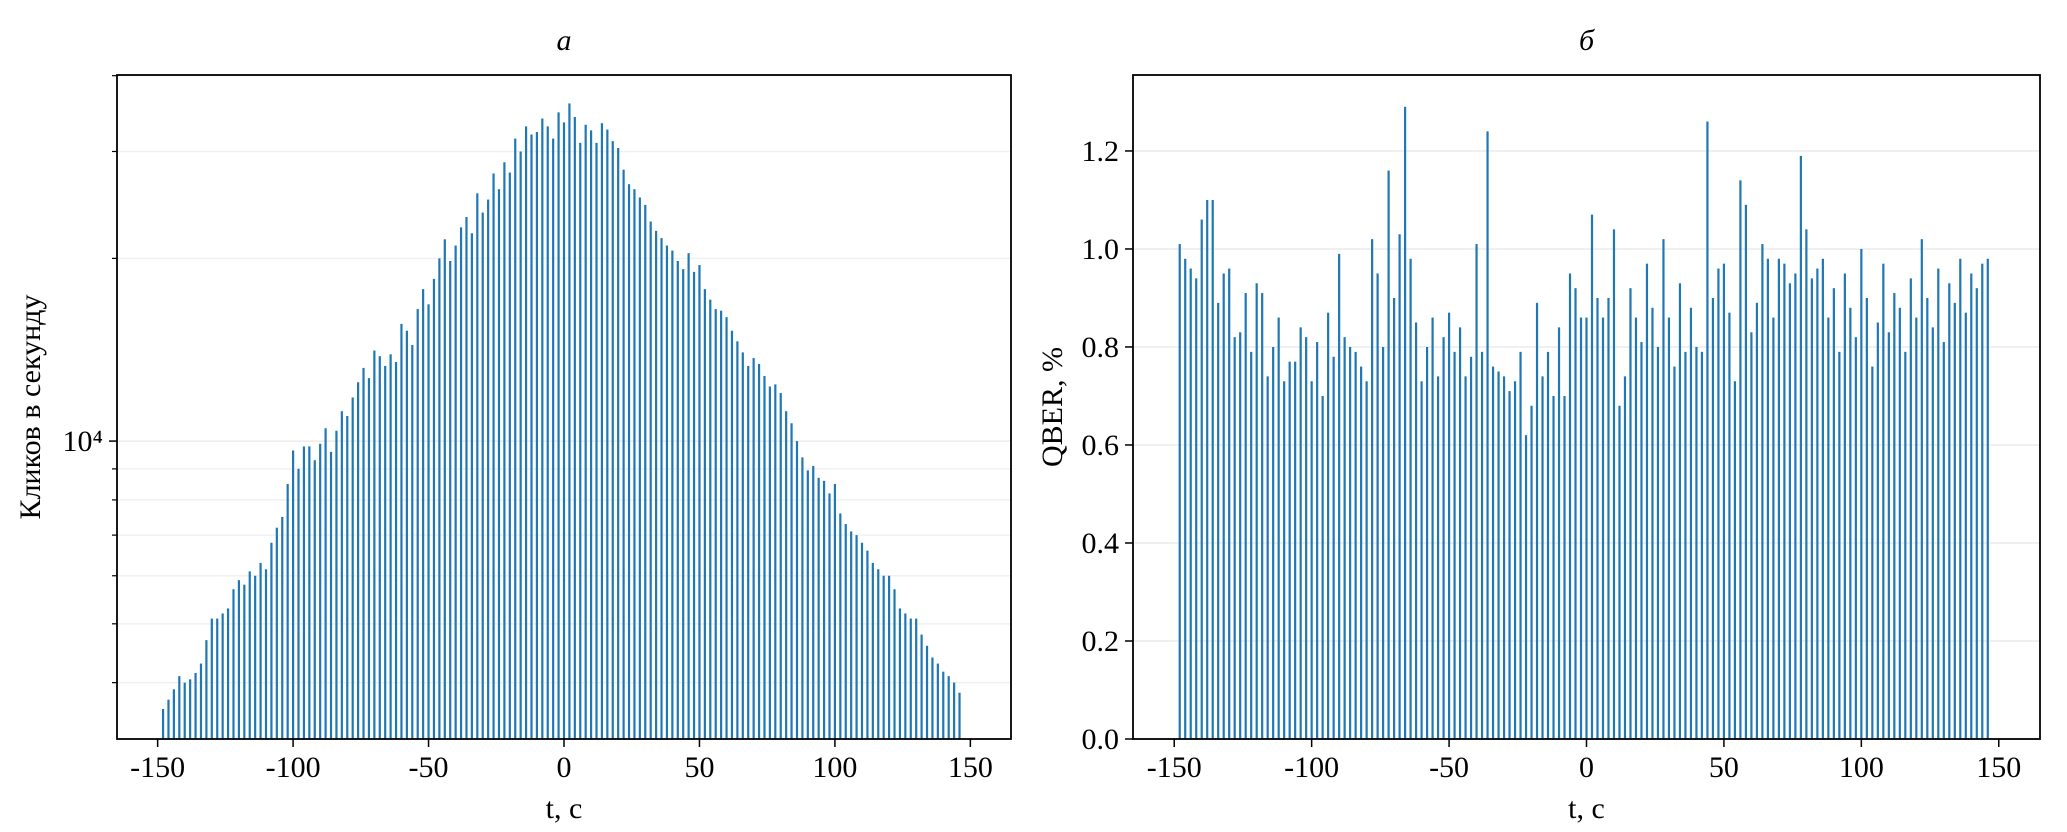 This screenshot has height=832, width=2067. What do you see at coordinates (970, 767) in the screenshot?
I see `x-tick-label: 150` at bounding box center [970, 767].